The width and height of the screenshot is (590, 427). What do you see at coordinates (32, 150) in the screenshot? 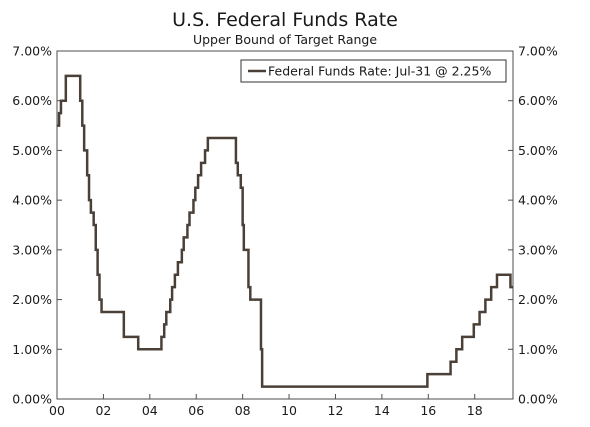
I see `y-tick-label-left: 5.00%` at bounding box center [32, 150].